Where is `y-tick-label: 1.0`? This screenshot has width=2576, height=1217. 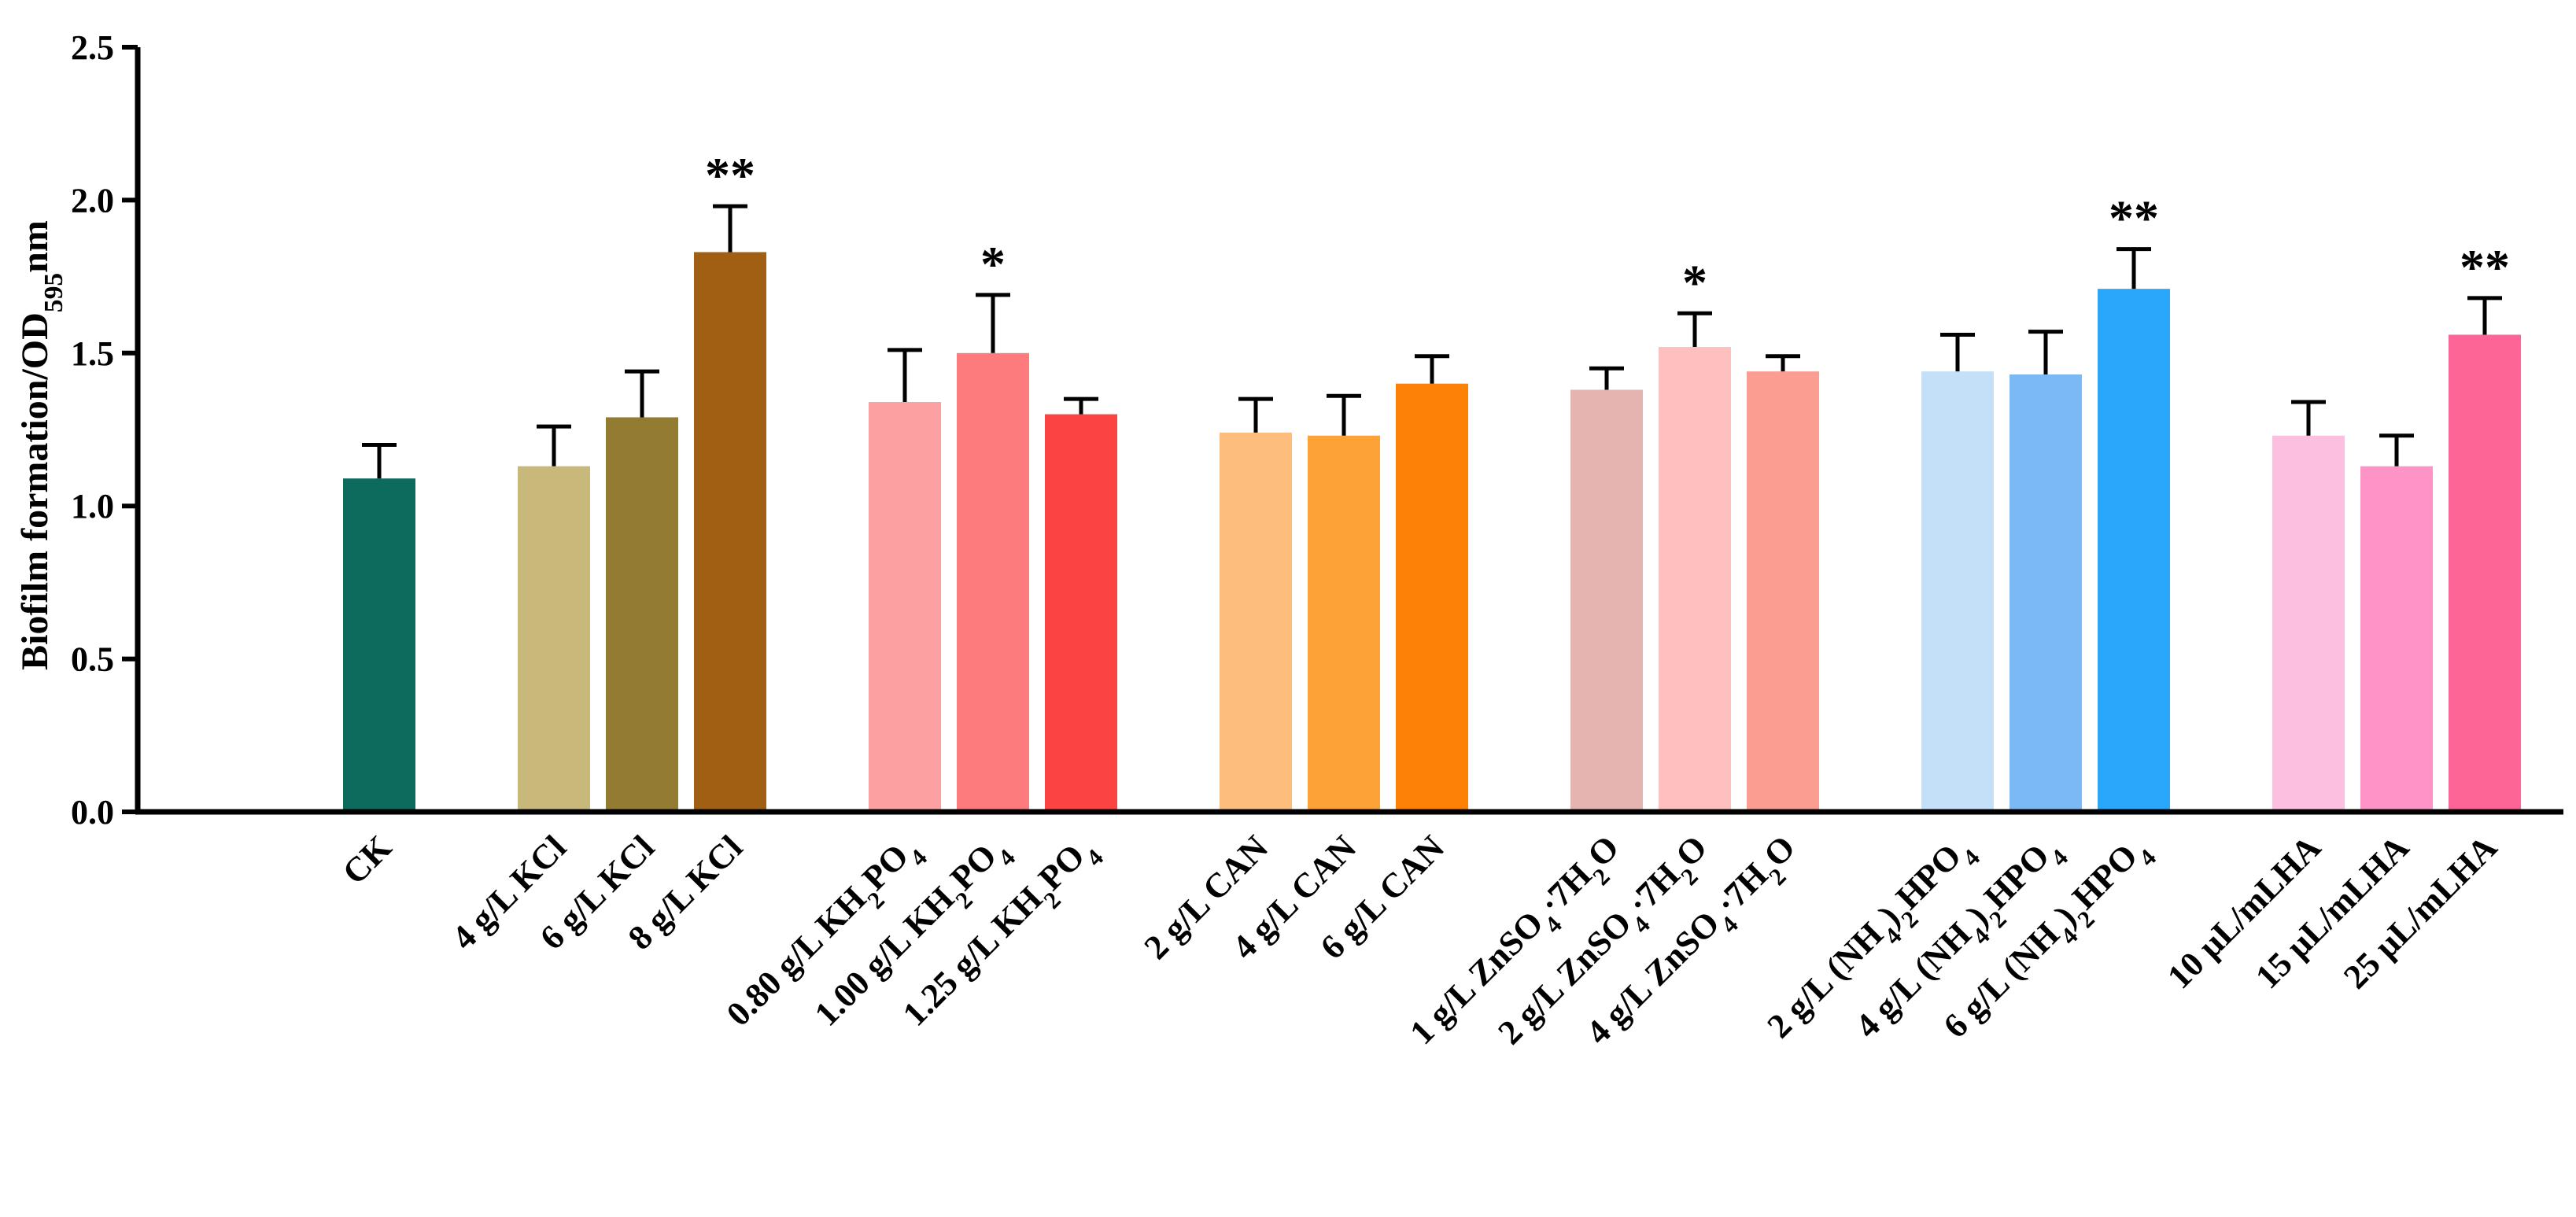 y-tick-label: 1.0 is located at coordinates (92, 506).